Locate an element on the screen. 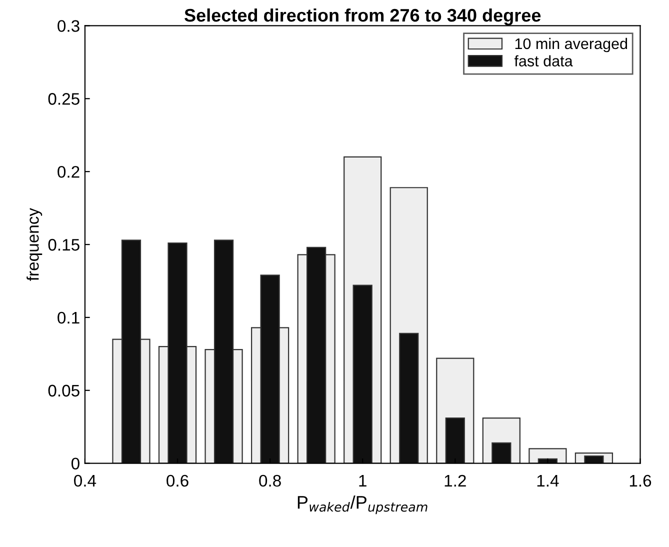  x-axis-title: P$_{waked}$/P$_{upstream}$ is located at coordinates (363, 505).